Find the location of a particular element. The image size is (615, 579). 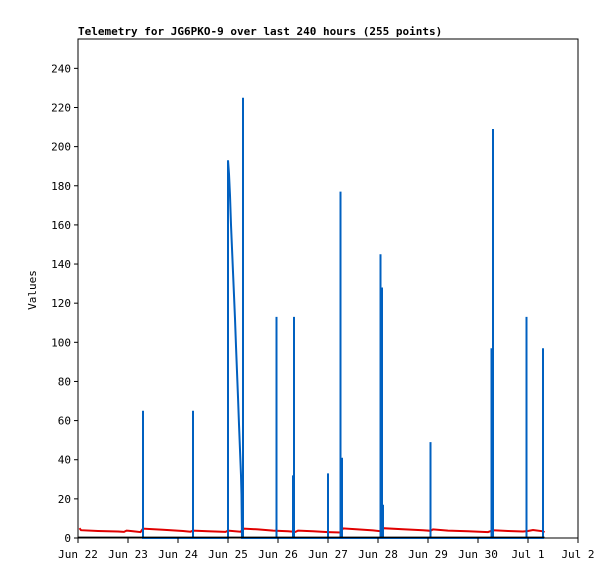

y-tick-label-8: 160 is located at coordinates (61, 225).